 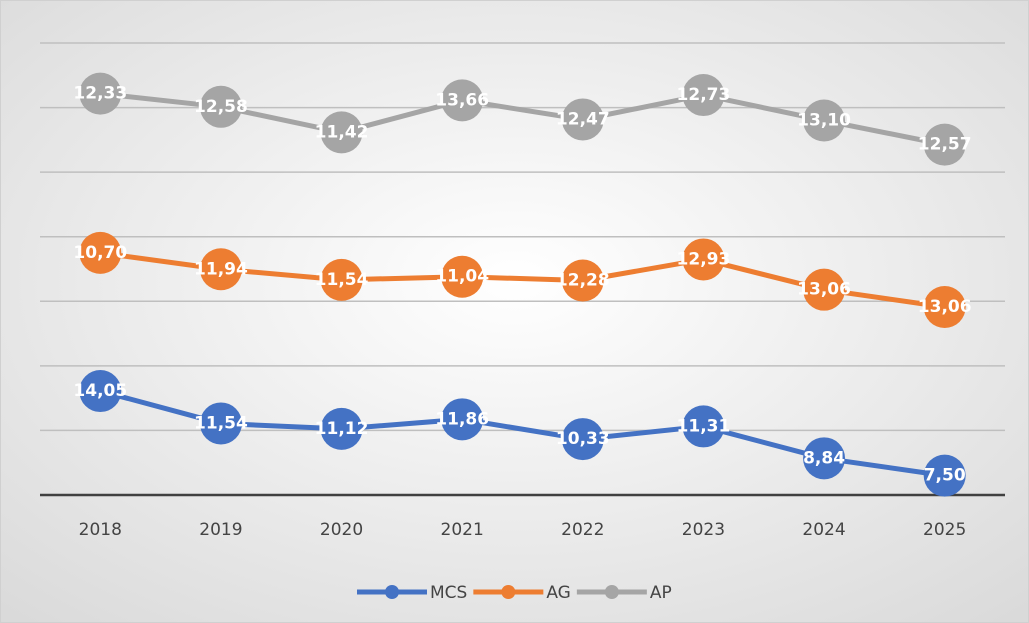 I want to click on data-label: 11,04, so click(x=462, y=277).